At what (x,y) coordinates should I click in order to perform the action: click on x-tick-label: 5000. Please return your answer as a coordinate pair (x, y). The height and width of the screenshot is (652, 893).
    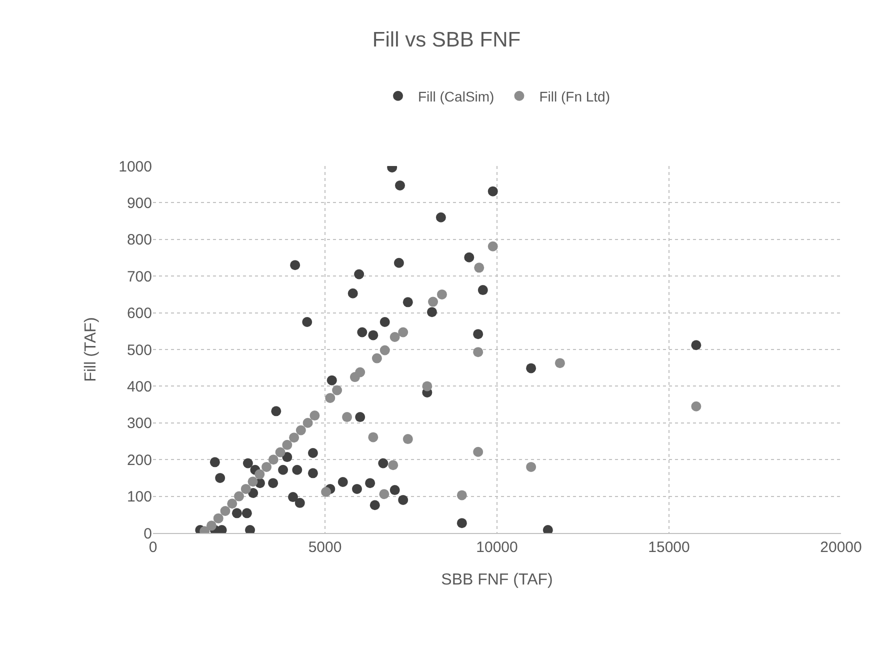
    Looking at the image, I should click on (325, 547).